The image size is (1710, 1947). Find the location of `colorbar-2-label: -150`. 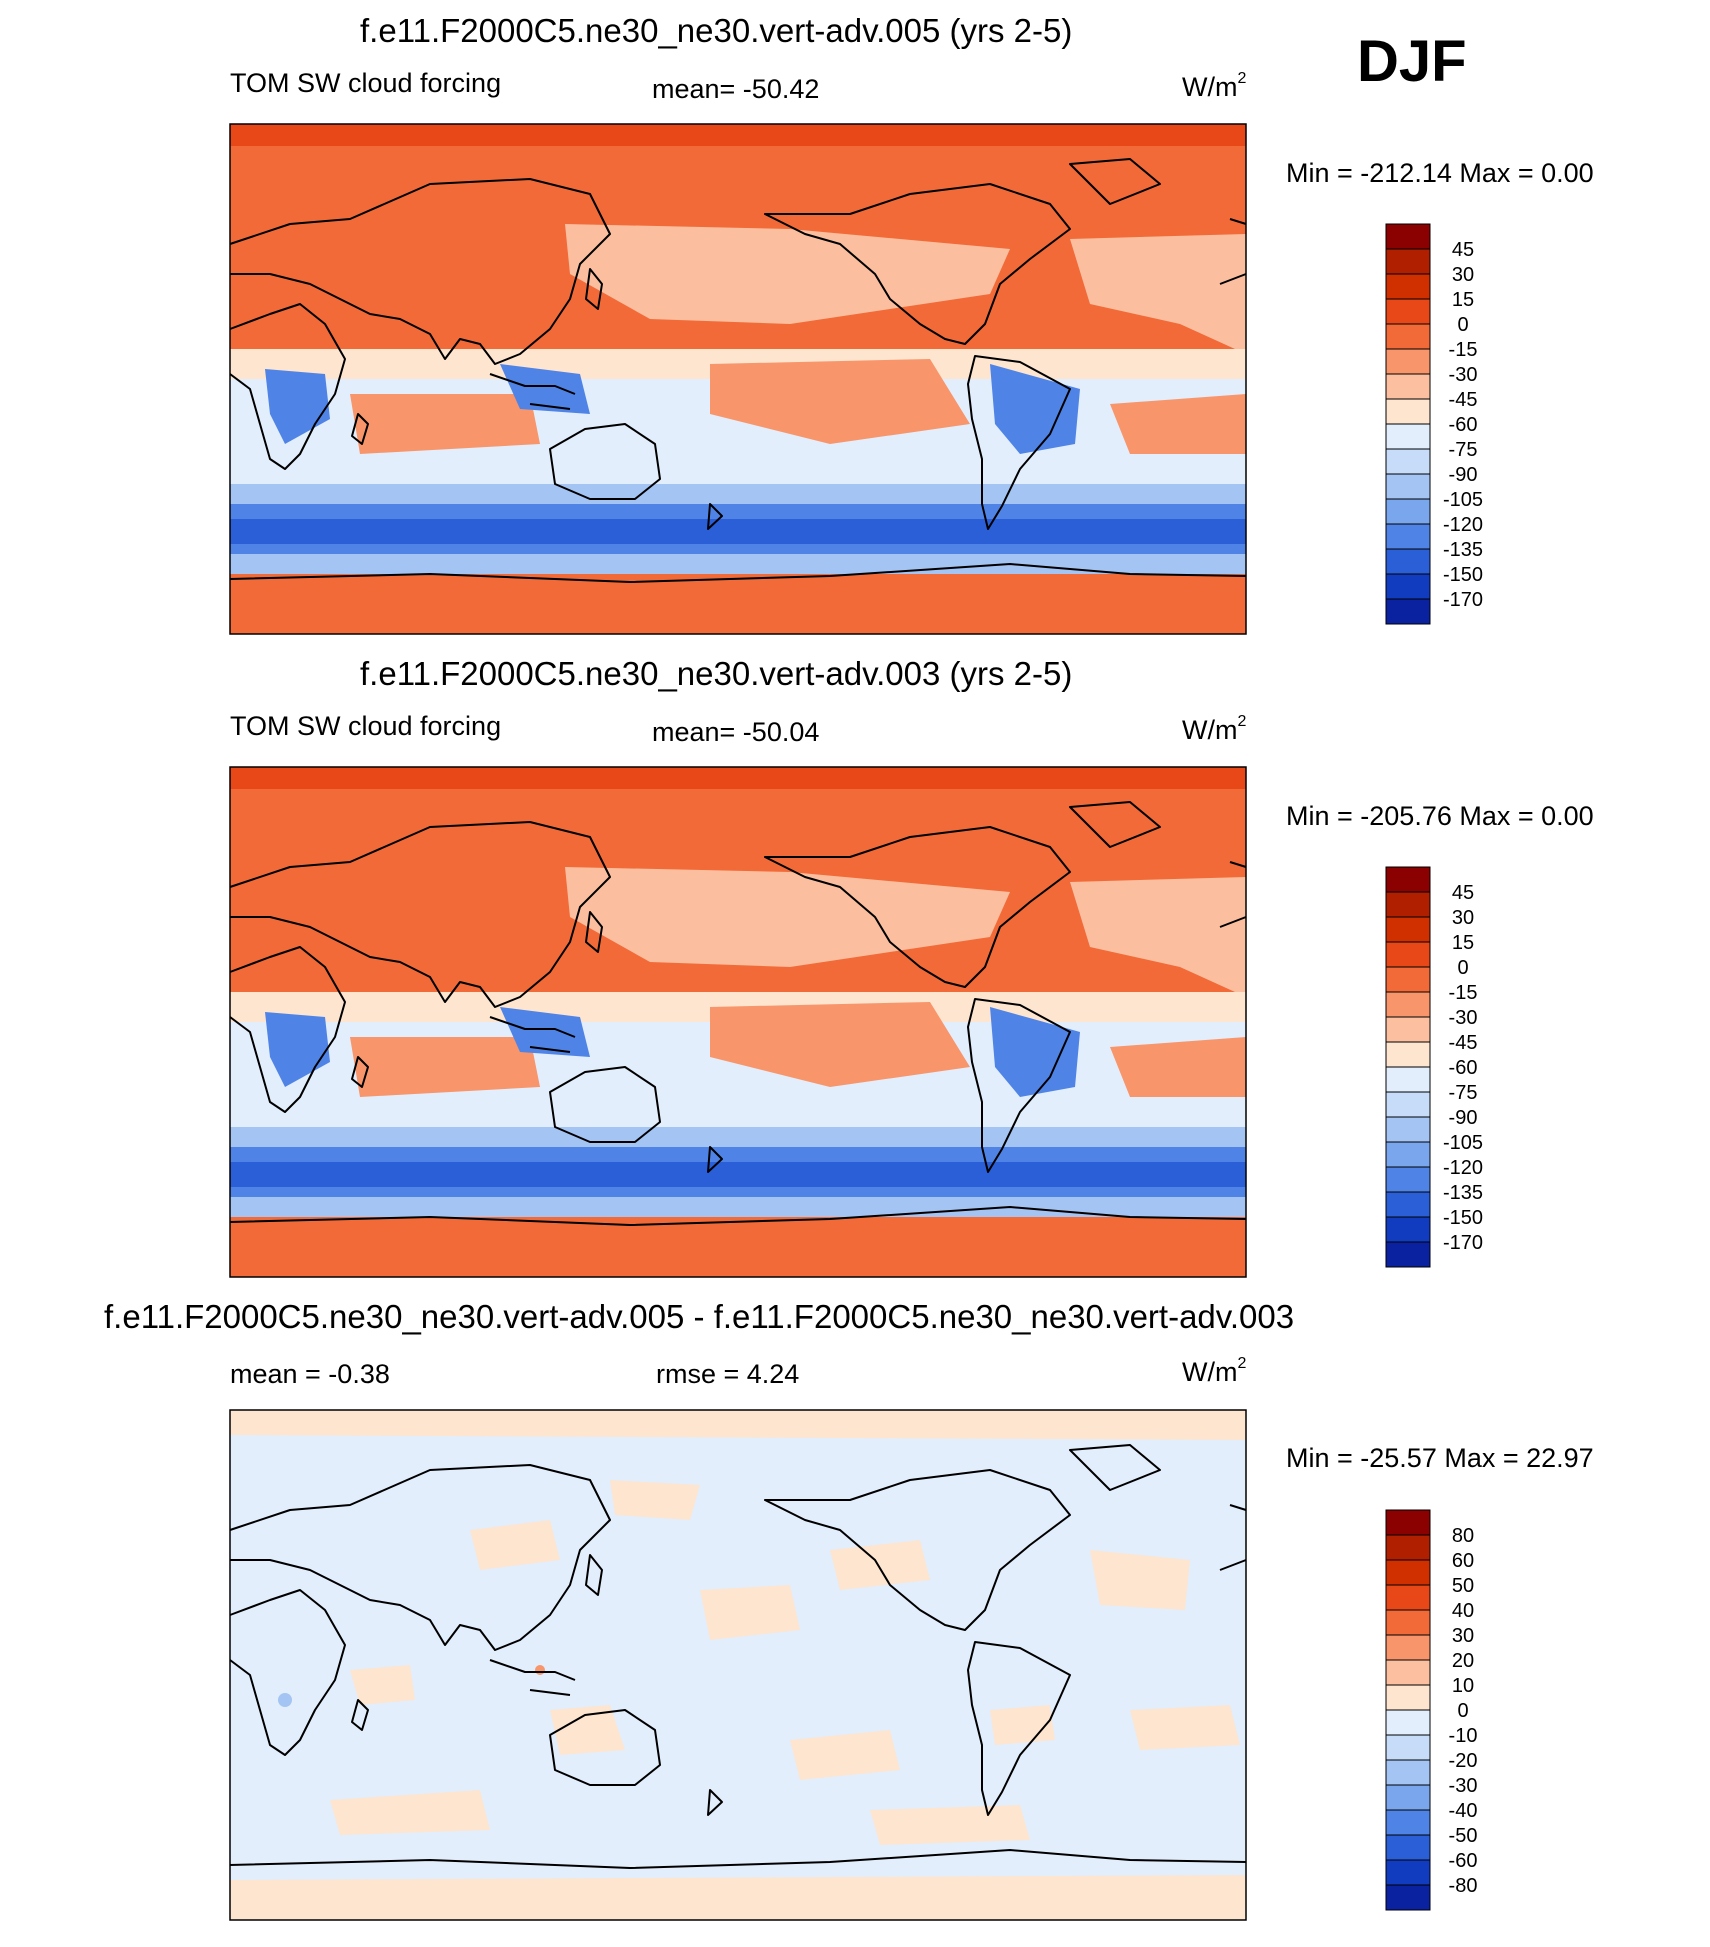

colorbar-2-label: -150 is located at coordinates (1463, 1218).